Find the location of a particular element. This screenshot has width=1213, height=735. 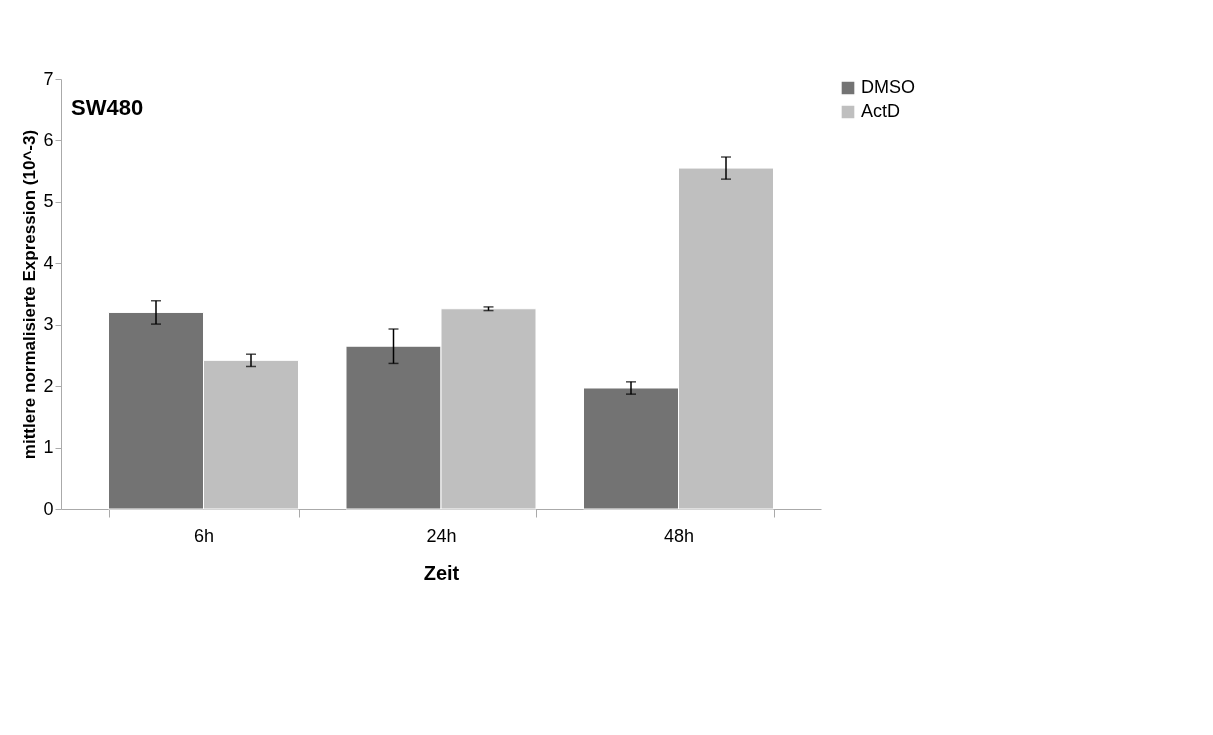

y-axis-title: mittlere normalisierte Expression (10^-3) is located at coordinates (30, 294).